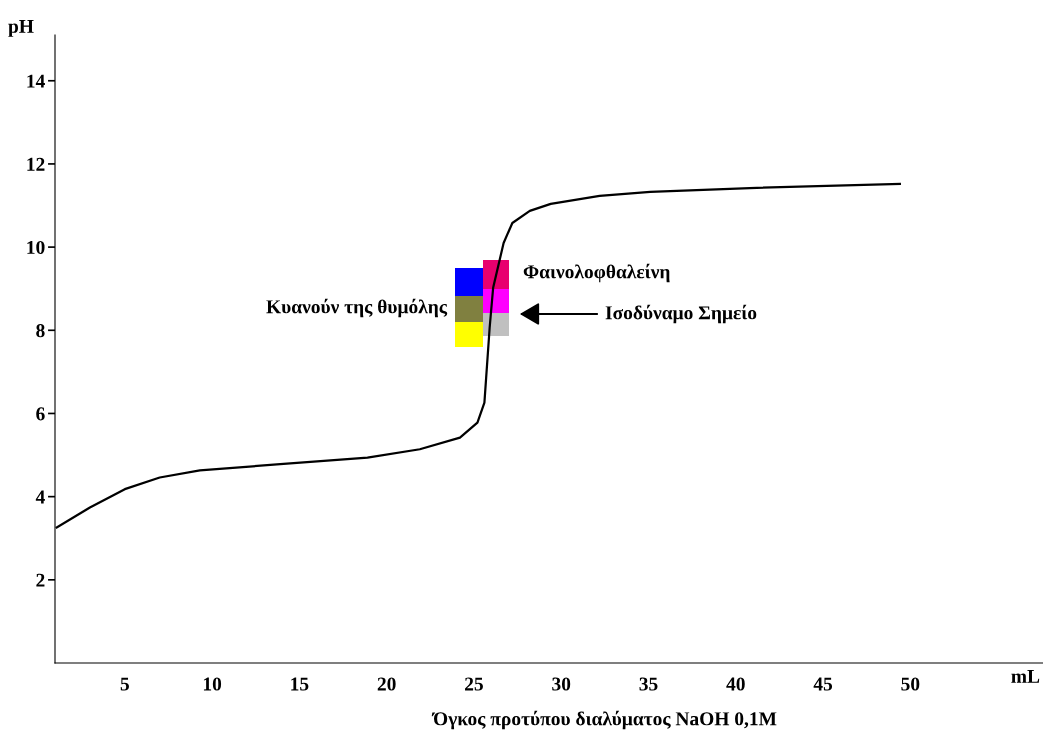 The image size is (1043, 745). Describe the element at coordinates (823, 684) in the screenshot. I see `x-tick-label: 45` at that location.